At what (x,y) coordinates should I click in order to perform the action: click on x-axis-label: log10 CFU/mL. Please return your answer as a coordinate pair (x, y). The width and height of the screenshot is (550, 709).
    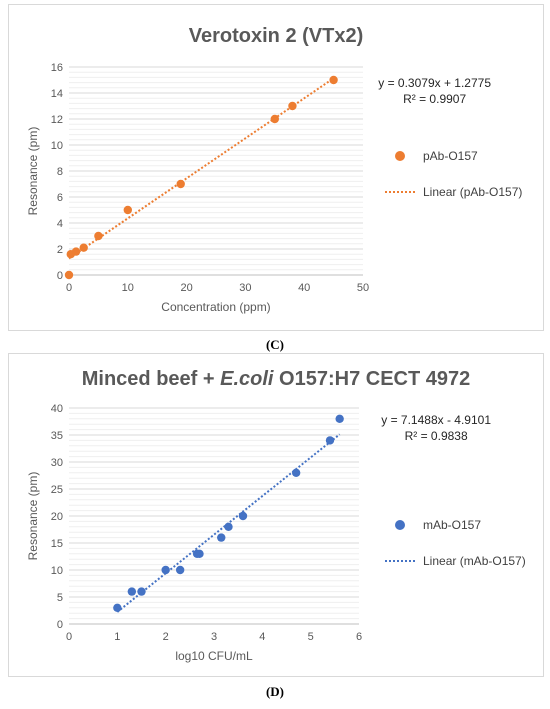
    Looking at the image, I should click on (214, 656).